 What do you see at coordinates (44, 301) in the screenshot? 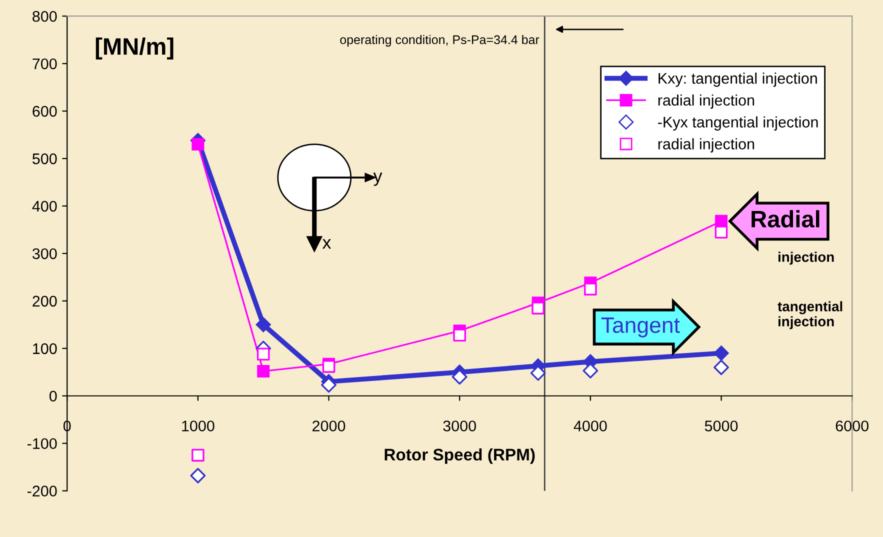
I see `y-tick-label: 200` at bounding box center [44, 301].